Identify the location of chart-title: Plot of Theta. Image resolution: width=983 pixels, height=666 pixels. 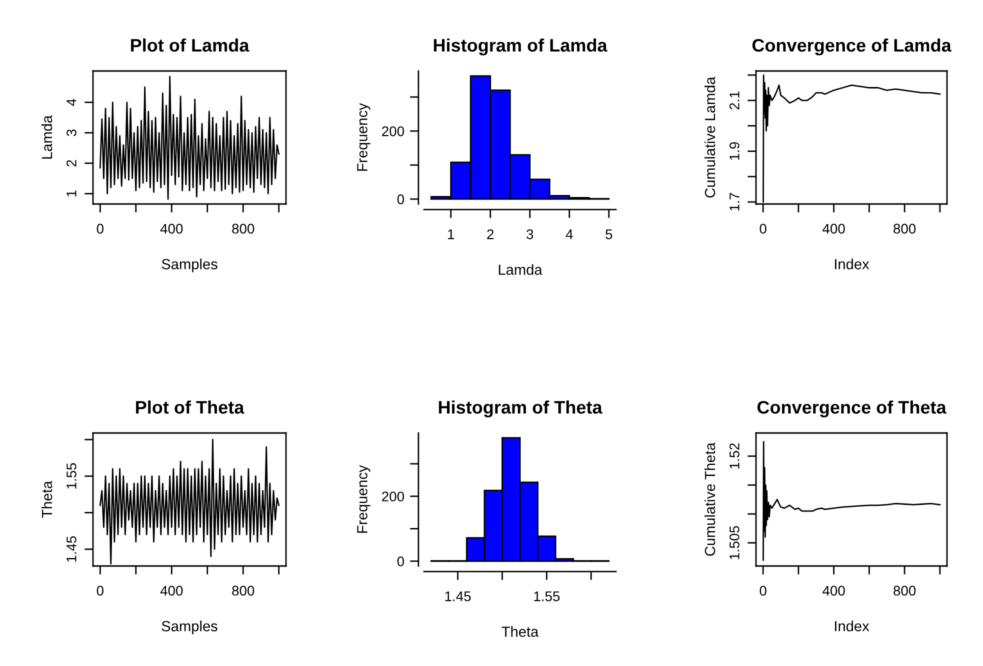
(190, 407).